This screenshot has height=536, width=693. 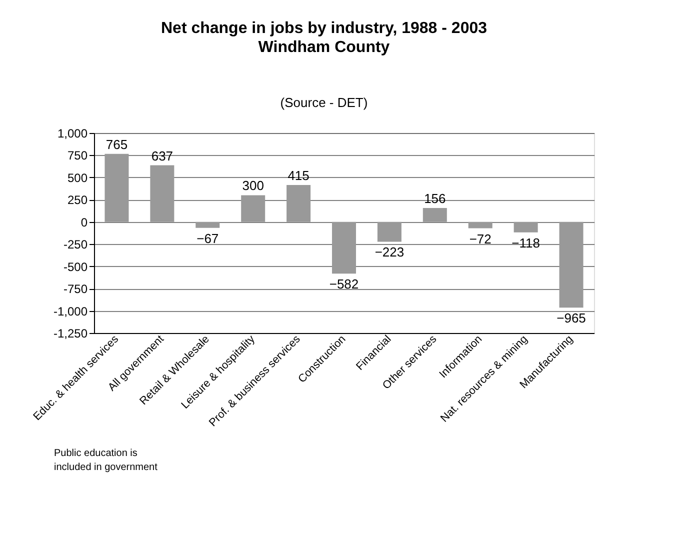 I want to click on y-tick-label: 1,000, so click(x=72, y=133).